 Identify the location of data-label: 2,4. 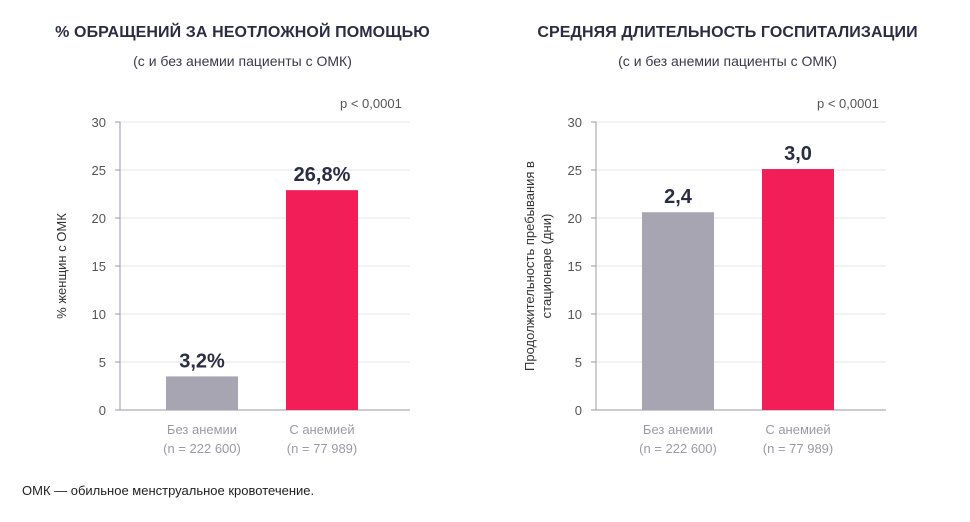
(678, 197).